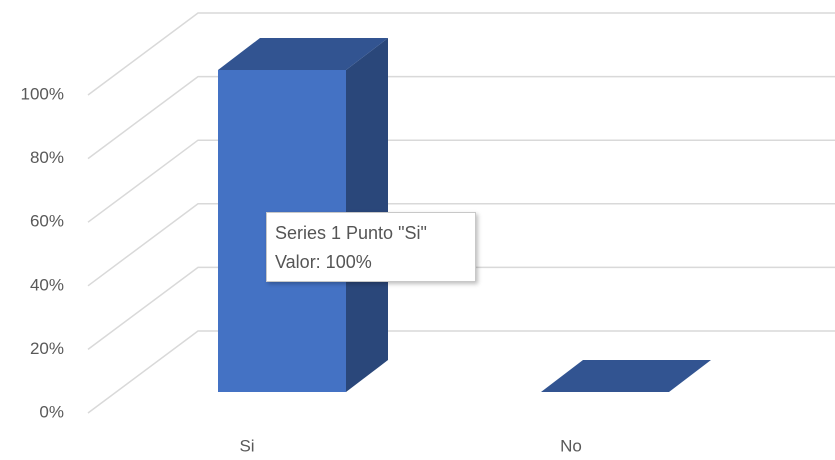 Image resolution: width=835 pixels, height=460 pixels. What do you see at coordinates (47, 157) in the screenshot?
I see `y-tick-label: 80%` at bounding box center [47, 157].